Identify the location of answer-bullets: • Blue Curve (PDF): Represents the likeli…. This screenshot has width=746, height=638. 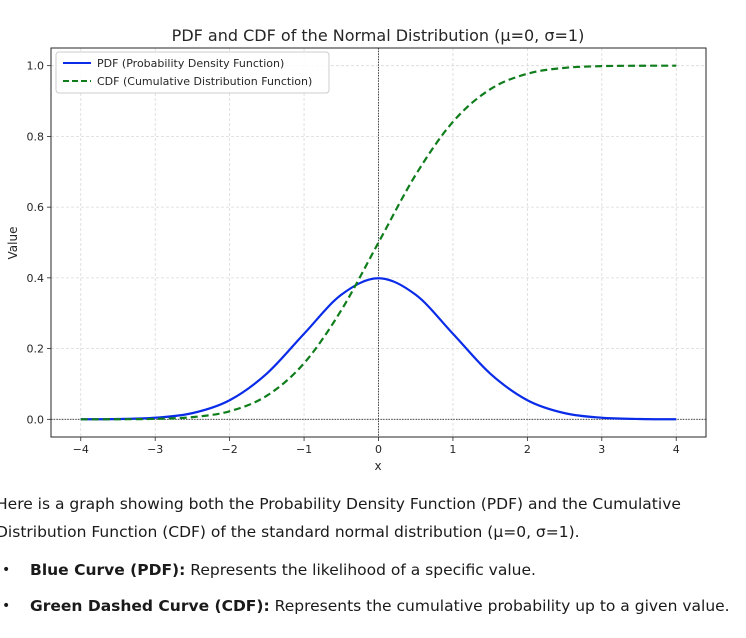
(368, 588).